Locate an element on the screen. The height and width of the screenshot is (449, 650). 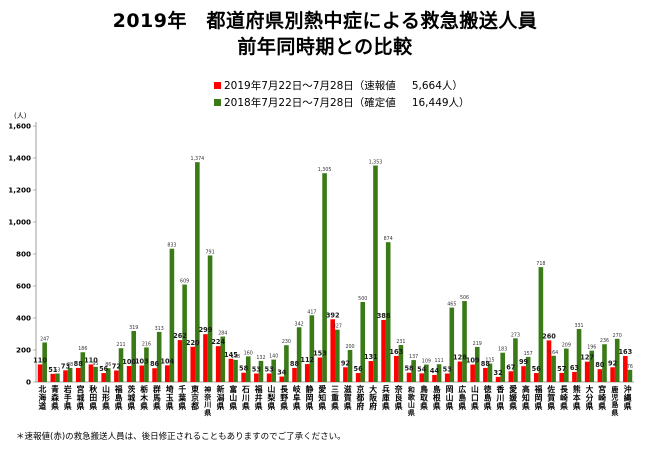
x-tick-label-福井県: 福井県 is located at coordinates (258, 397).